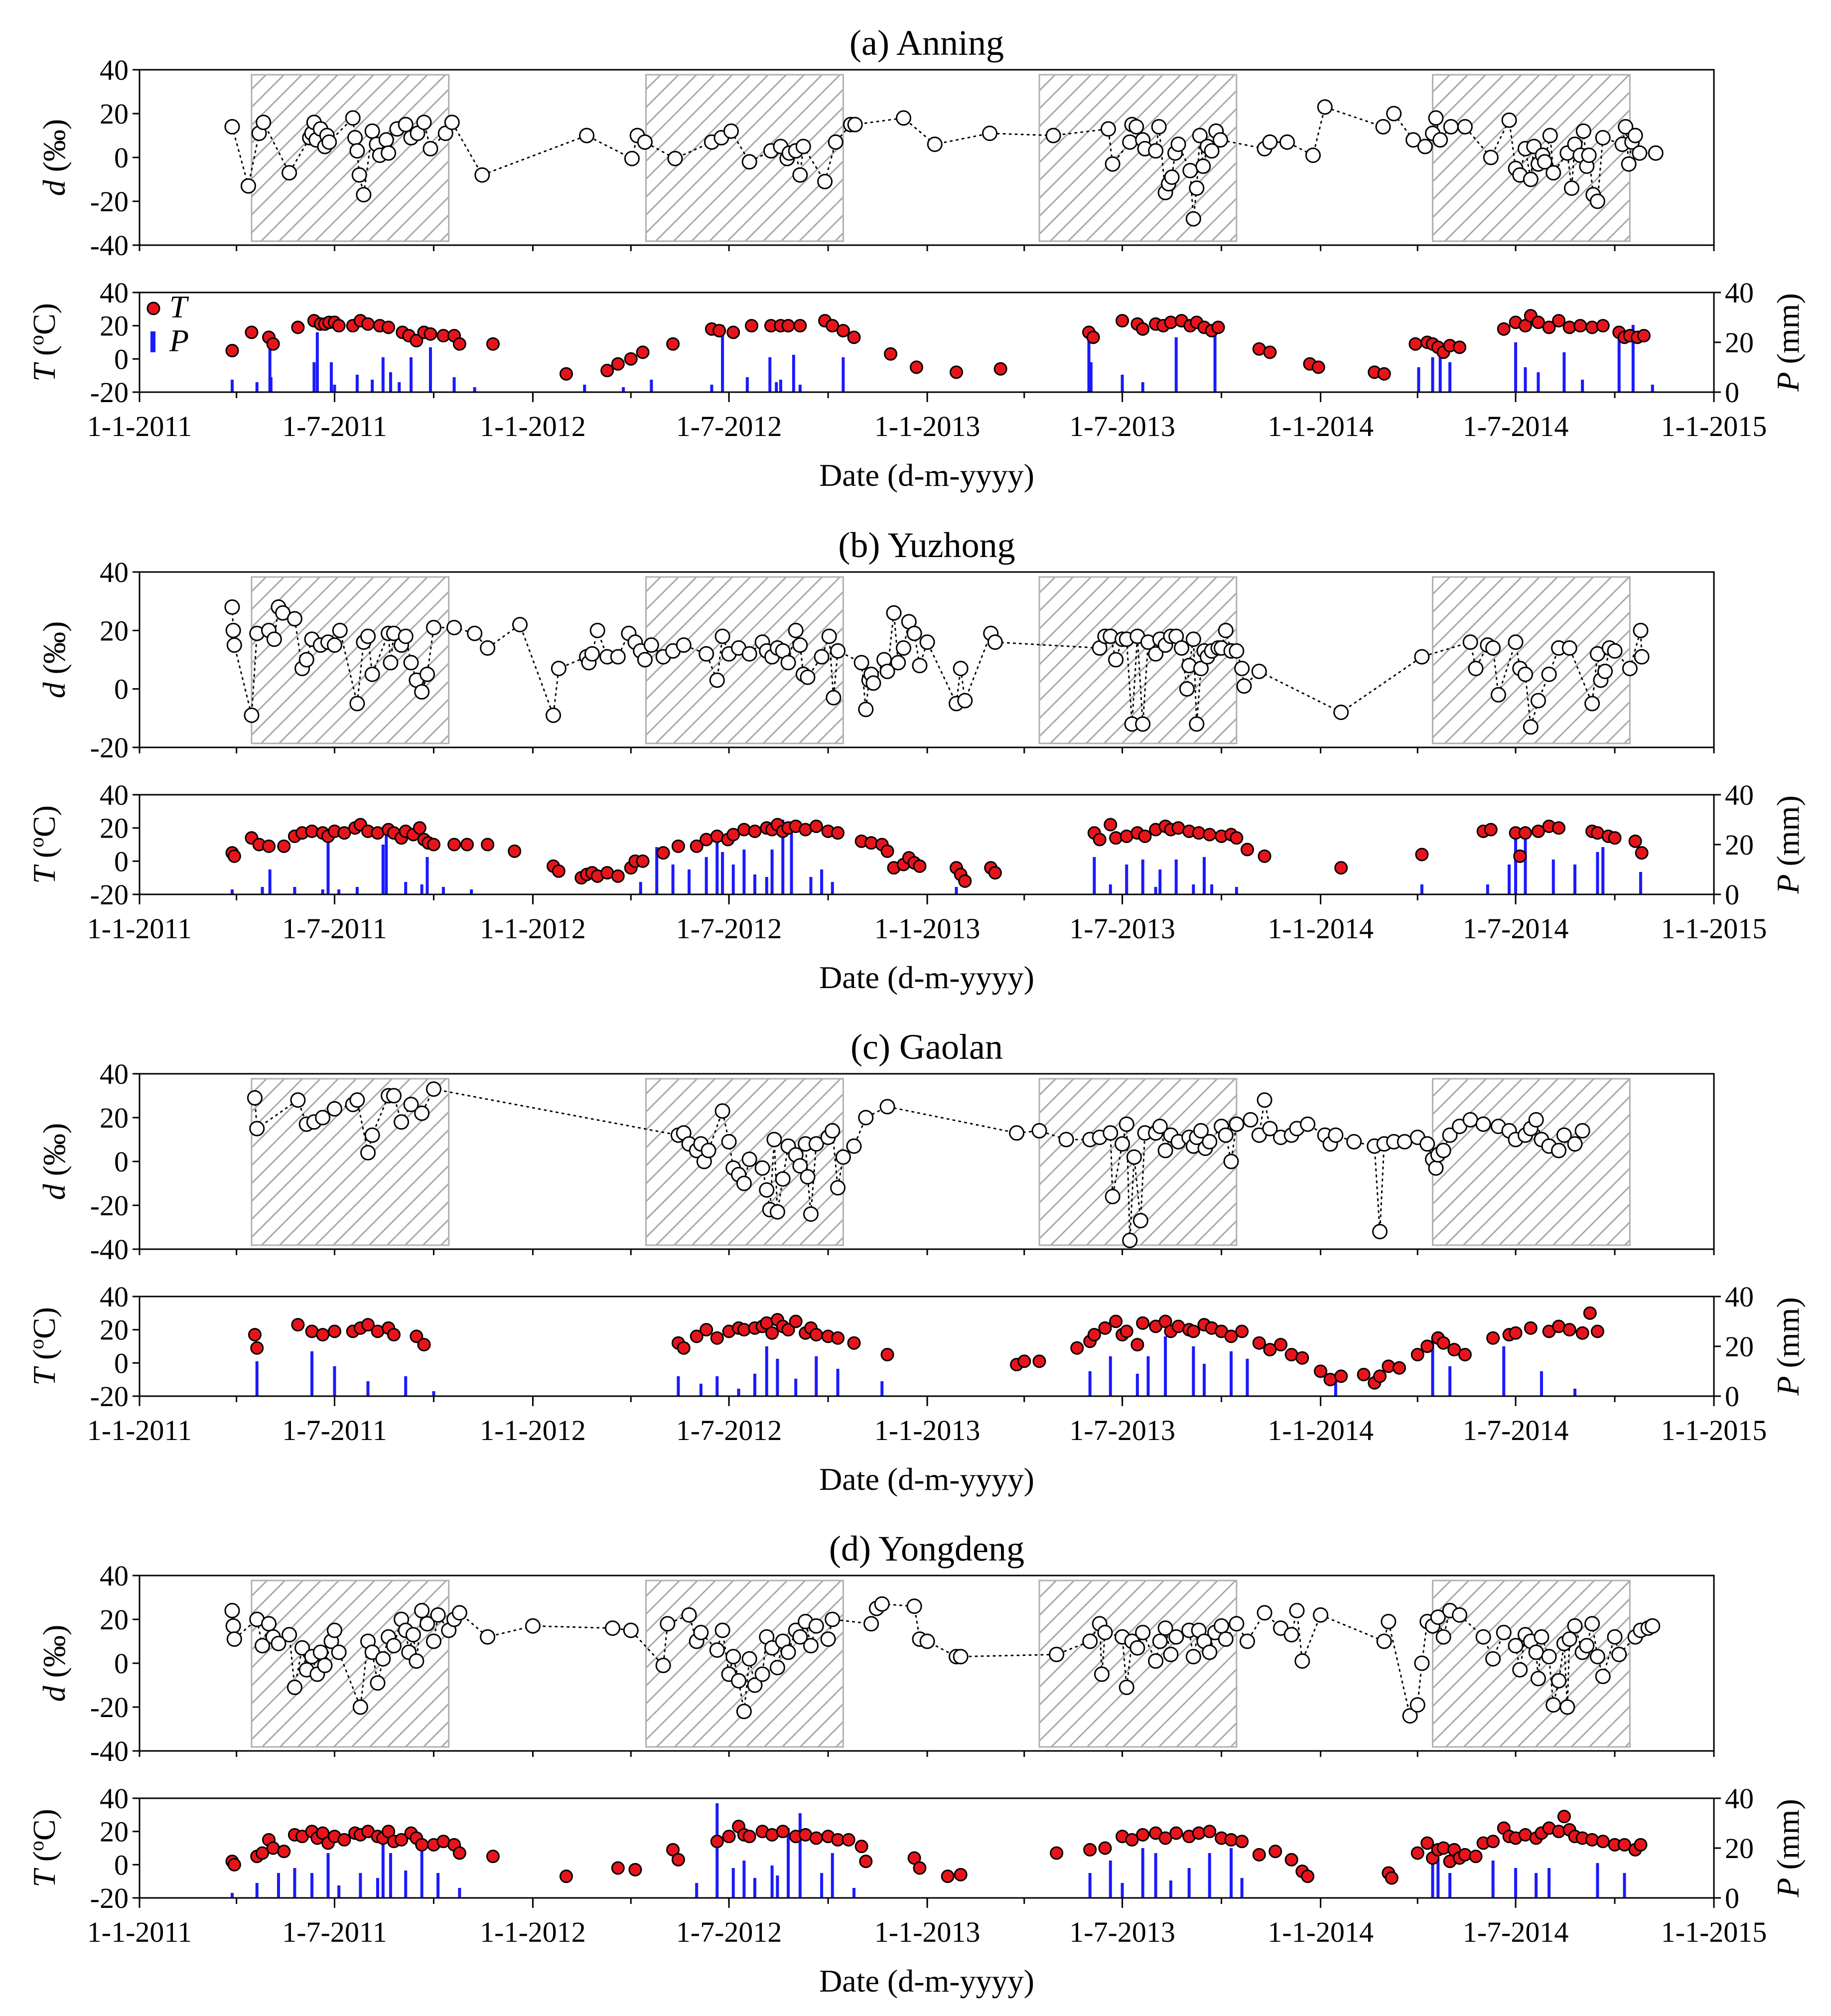 Image resolution: width=1831 pixels, height=2016 pixels. What do you see at coordinates (1788, 835) in the screenshot?
I see `ylabel-part: (mm)` at bounding box center [1788, 835].